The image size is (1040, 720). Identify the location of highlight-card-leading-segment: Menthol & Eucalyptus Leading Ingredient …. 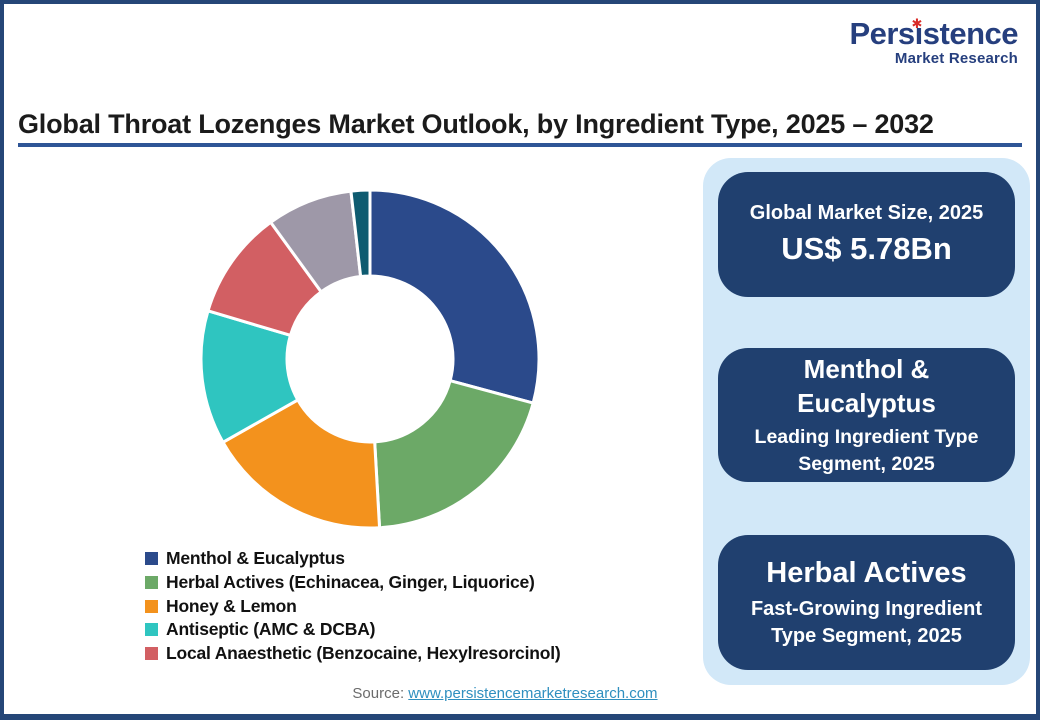
(866, 415).